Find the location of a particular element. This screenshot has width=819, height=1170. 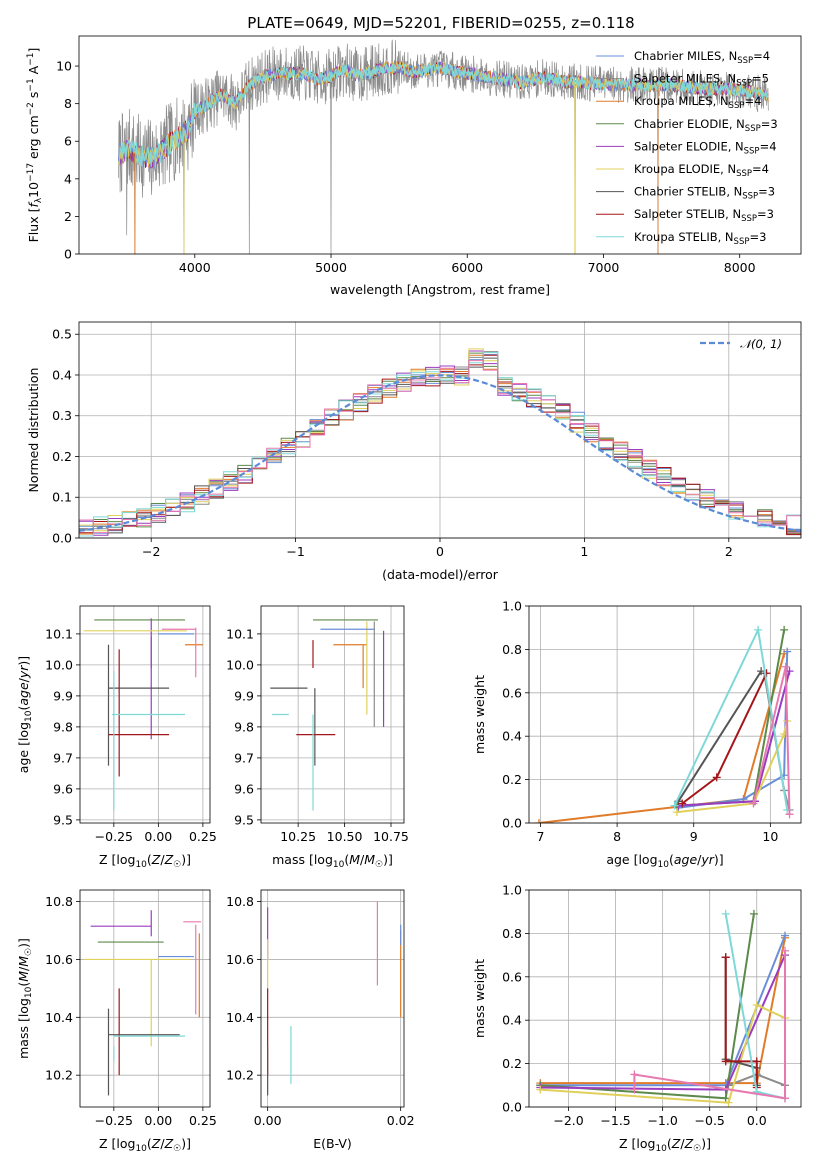

mass_vs_EBV-ticks: 0.00 0.02 10.2 10.4 10.6 10.8 is located at coordinates (320, 1011).